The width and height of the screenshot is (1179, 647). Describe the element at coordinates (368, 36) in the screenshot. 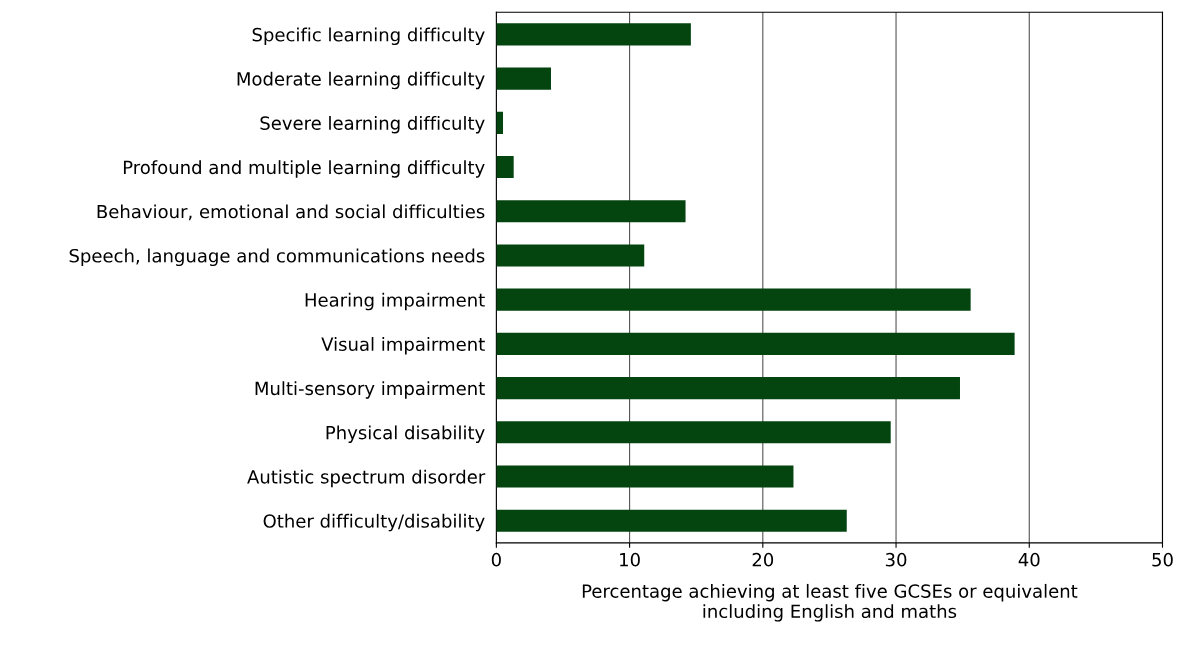

I see `y-tick-label: Specific learning difficulty` at that location.